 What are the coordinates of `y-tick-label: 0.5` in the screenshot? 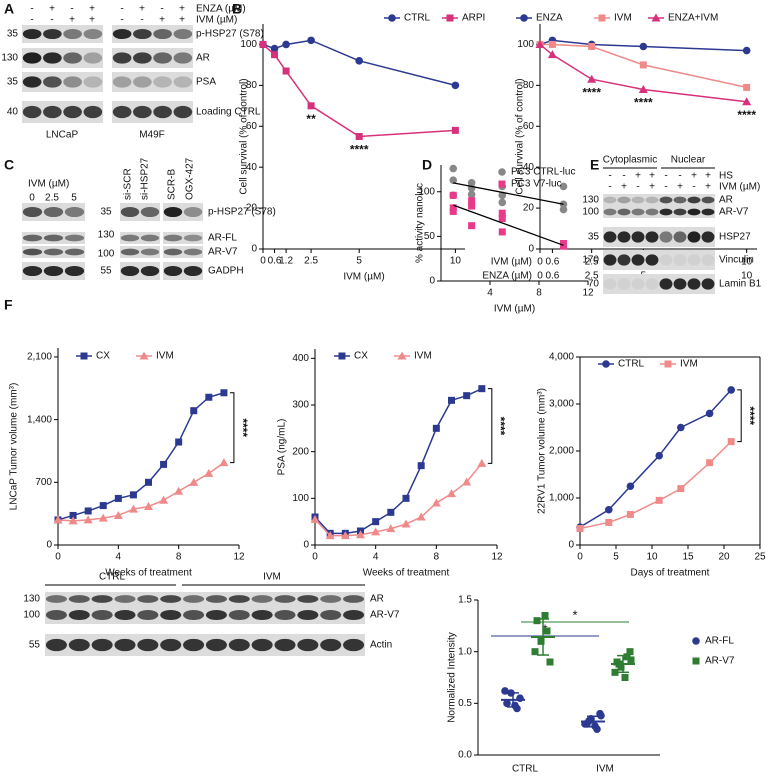 It's located at (465, 703).